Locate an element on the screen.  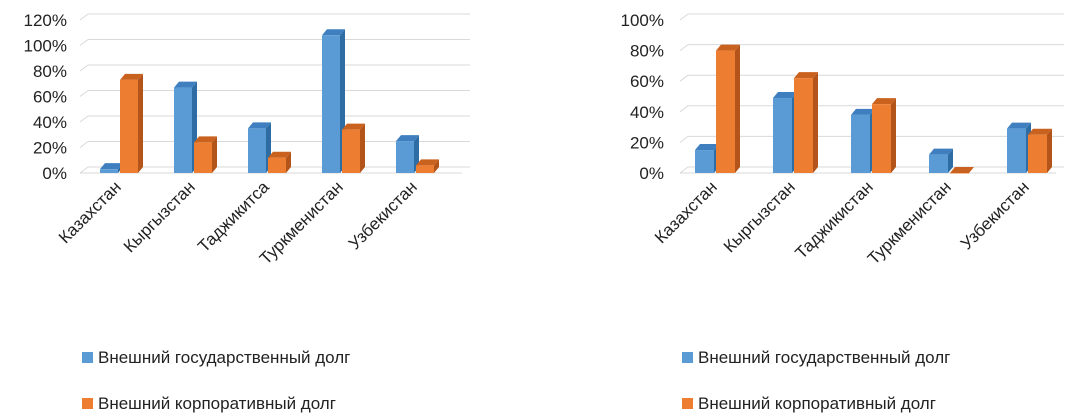
x-category-label: Туркменистан is located at coordinates (909, 222).